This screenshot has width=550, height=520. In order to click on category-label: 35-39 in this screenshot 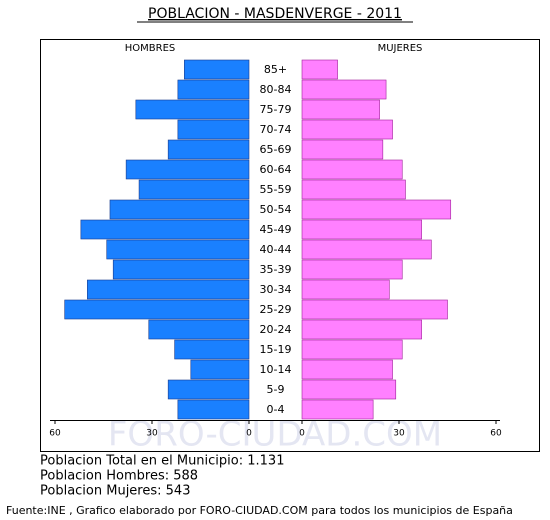, I will do `click(276, 269)`.